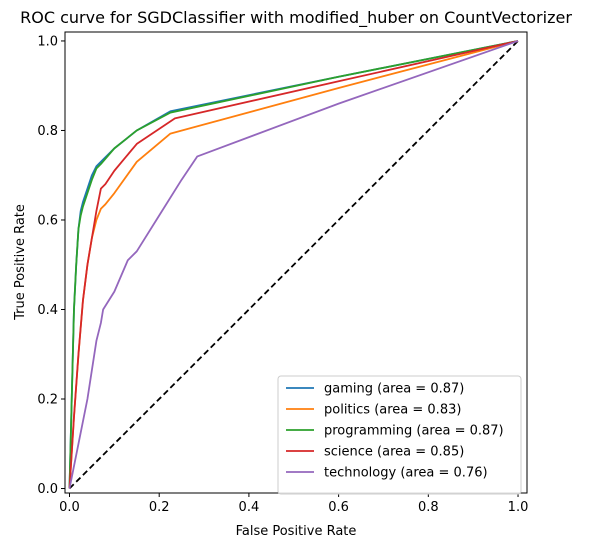 The width and height of the screenshot is (592, 547). I want to click on x-tick-label: 0.8, so click(428, 507).